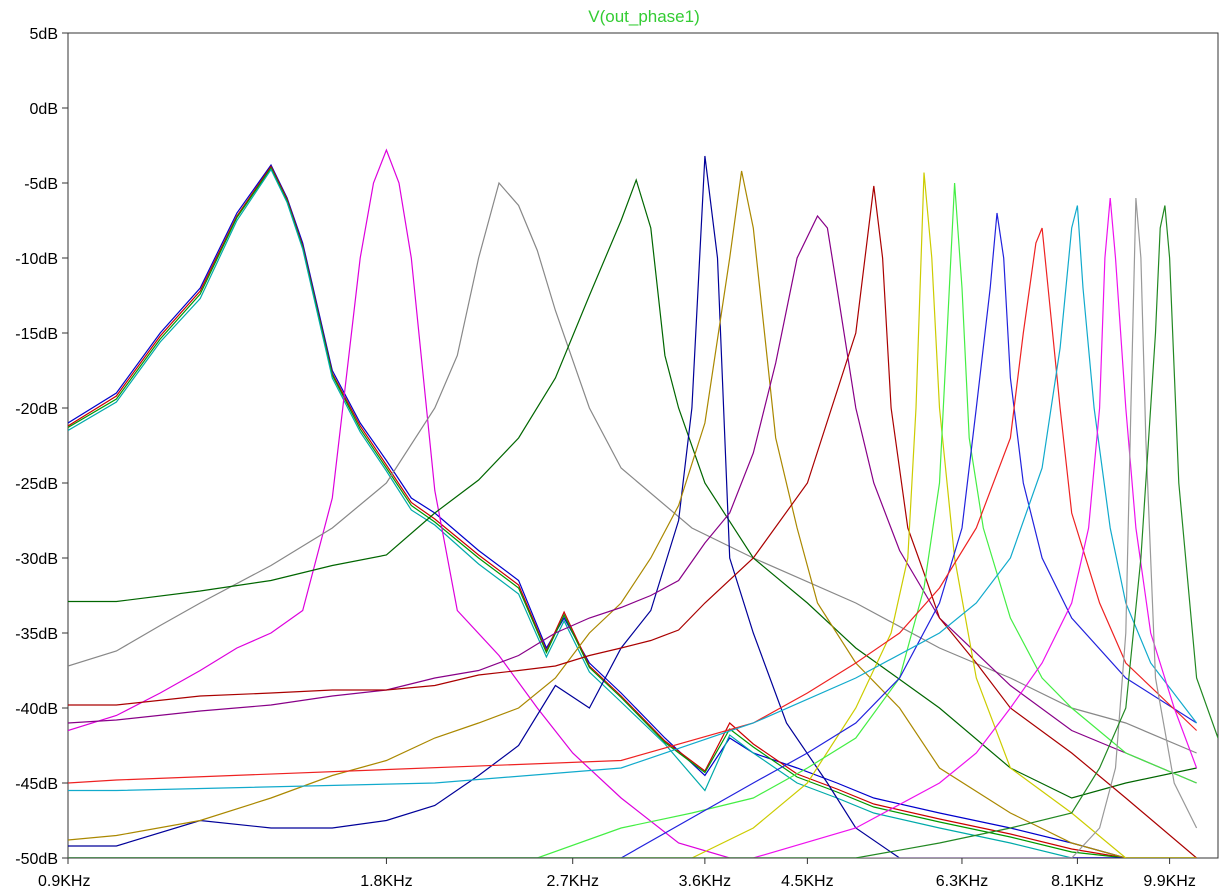  What do you see at coordinates (44, 34) in the screenshot?
I see `y-tick-label: 5dB` at bounding box center [44, 34].